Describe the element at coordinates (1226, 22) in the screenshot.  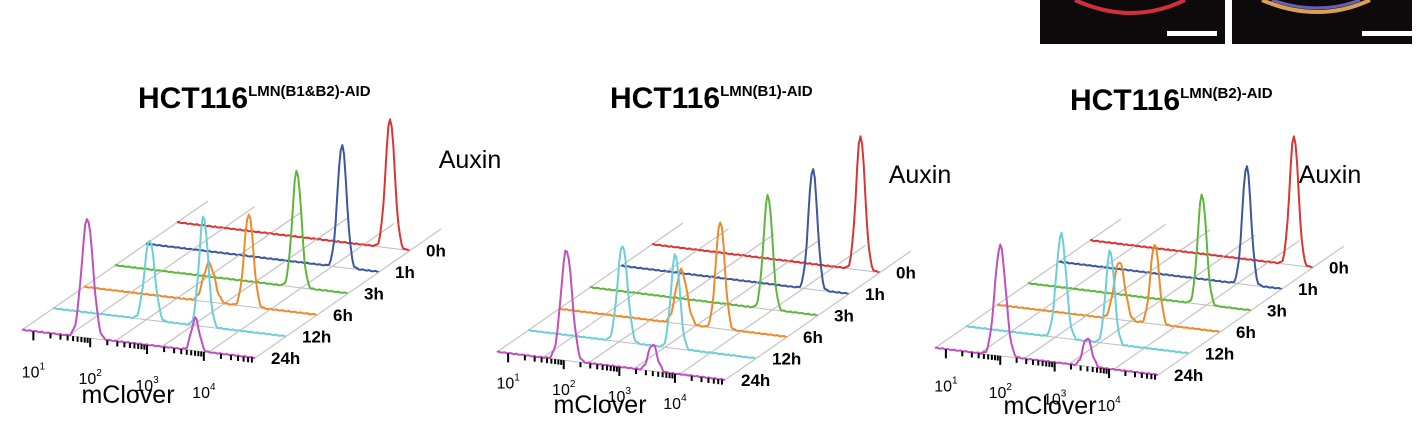
I see `micrograph-strip` at that location.